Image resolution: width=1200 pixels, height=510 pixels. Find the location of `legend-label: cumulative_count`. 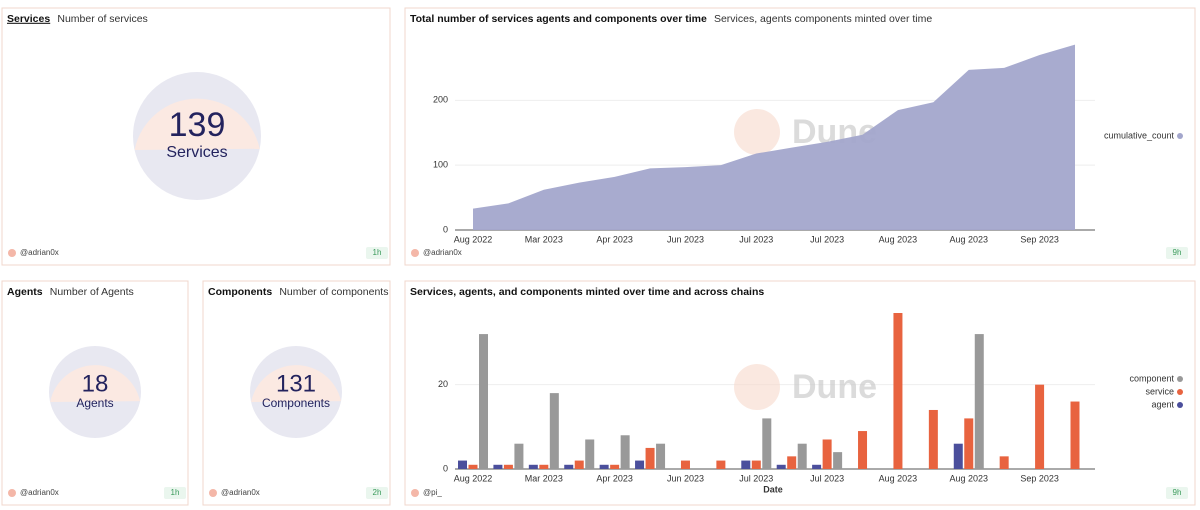

legend-label: cumulative_count is located at coordinates (1139, 135).